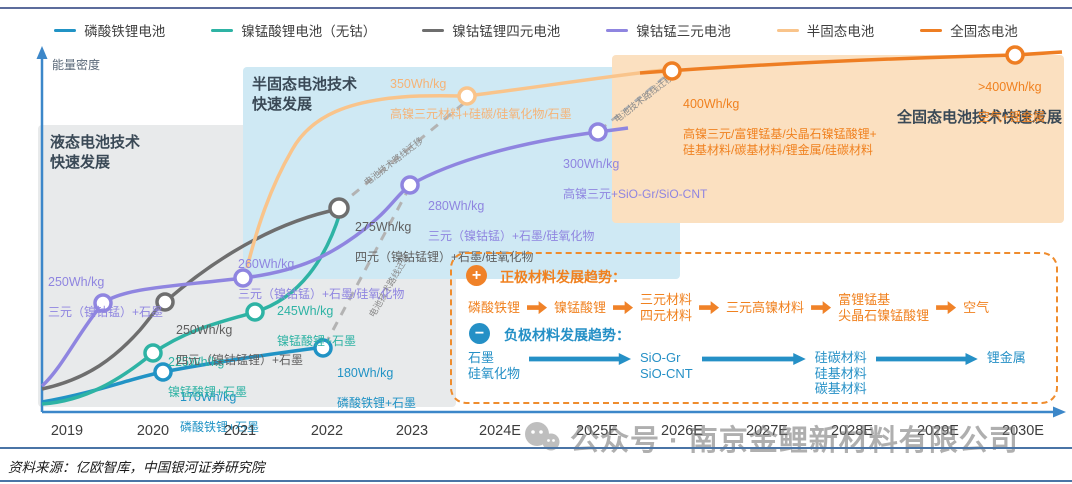  I want to click on legend-item-ternary: 镍钴锰三元电池, so click(668, 30).